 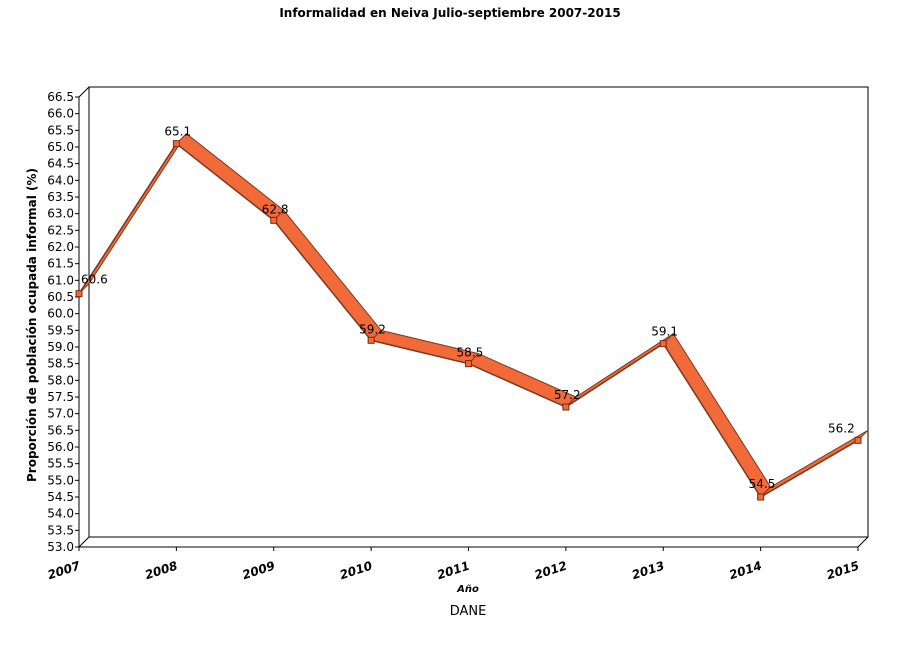 What do you see at coordinates (60, 247) in the screenshot?
I see `y-tick-label: 62.0` at bounding box center [60, 247].